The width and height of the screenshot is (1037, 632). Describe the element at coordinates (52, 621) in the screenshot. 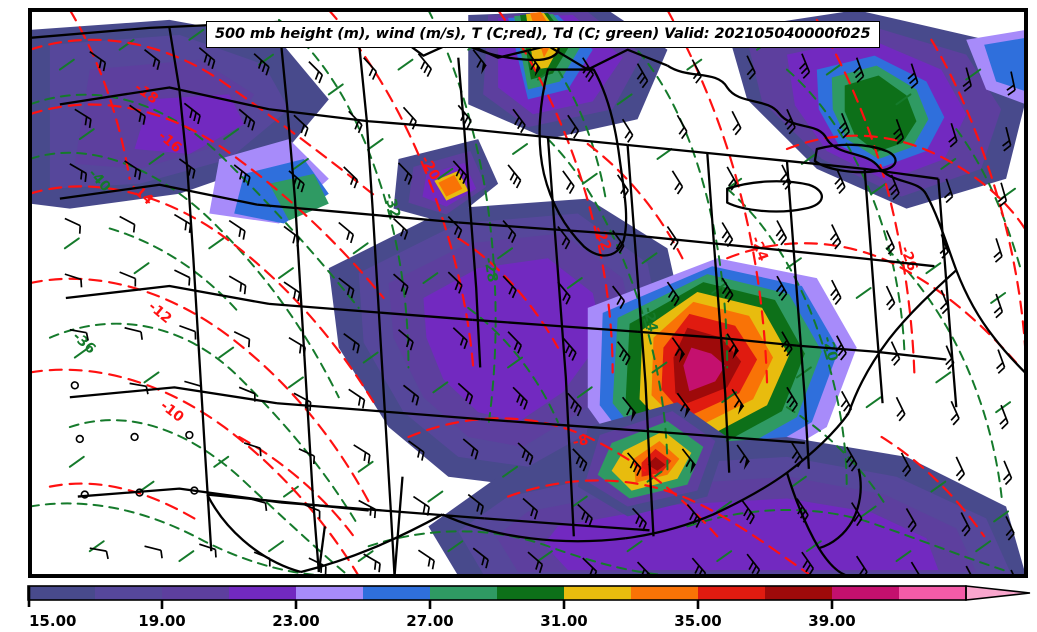

I see `colorbar-tick-0: 15.00` at that location.